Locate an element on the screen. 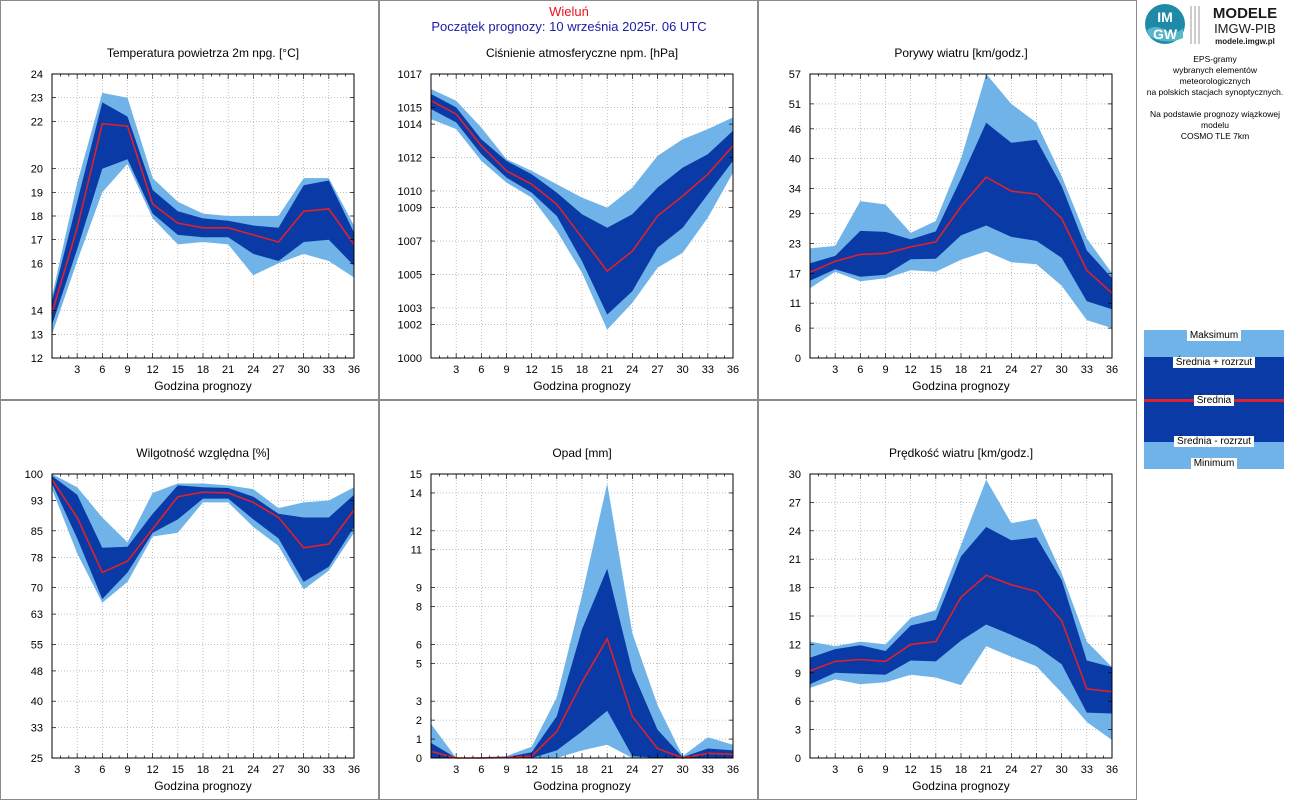  station-name: Wieluń is located at coordinates (569, 11).